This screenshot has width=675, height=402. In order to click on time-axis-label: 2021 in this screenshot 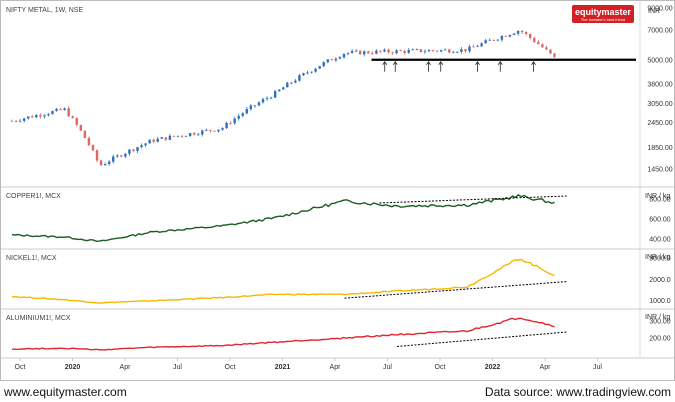, I will do `click(283, 367)`.